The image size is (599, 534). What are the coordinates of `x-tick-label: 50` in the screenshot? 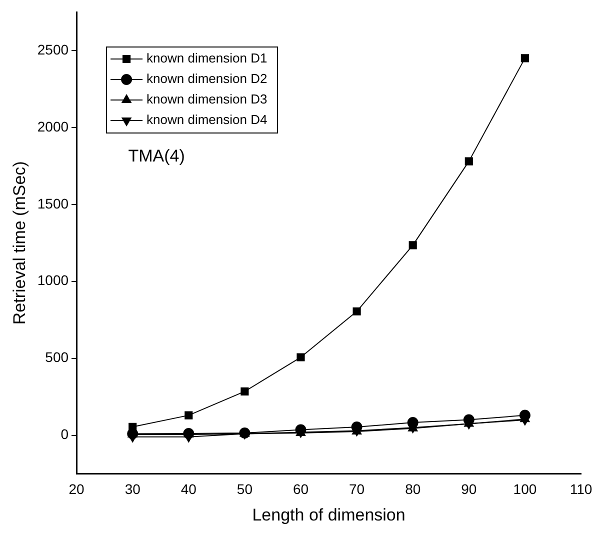 It's located at (244, 489).